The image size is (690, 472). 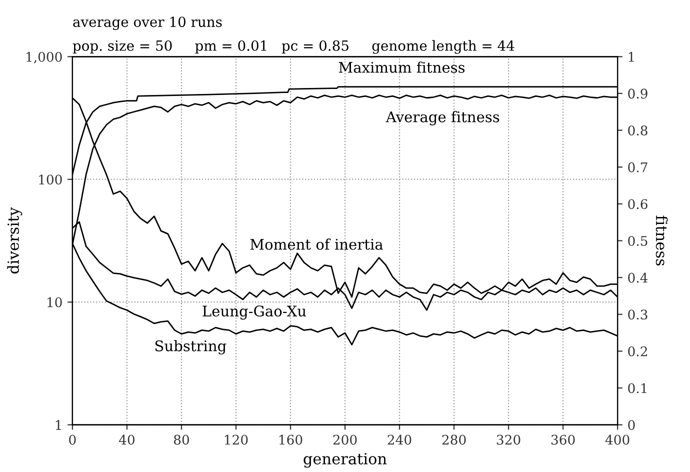 I want to click on y2-tick-label: 0.8, so click(x=638, y=130).